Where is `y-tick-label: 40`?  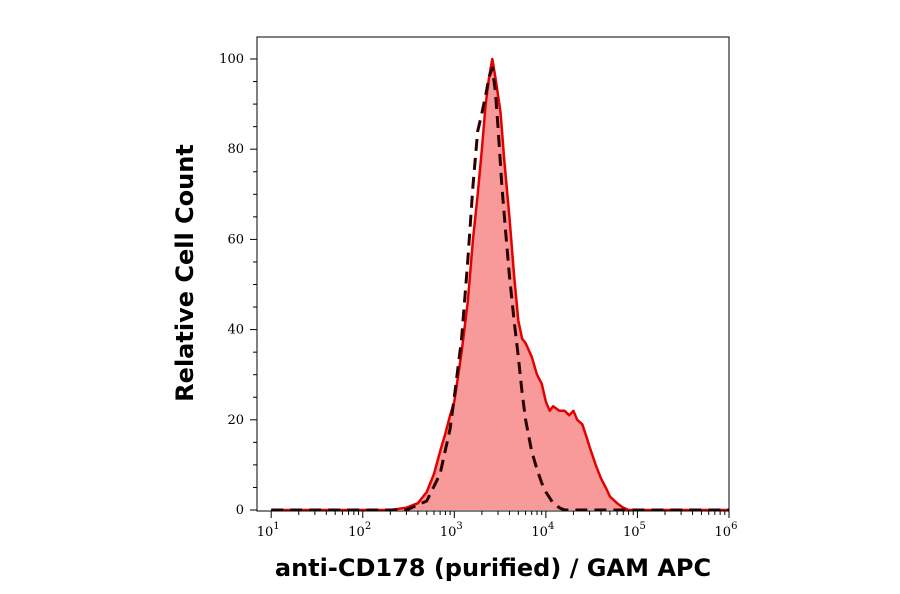
y-tick-label: 40 is located at coordinates (235, 330).